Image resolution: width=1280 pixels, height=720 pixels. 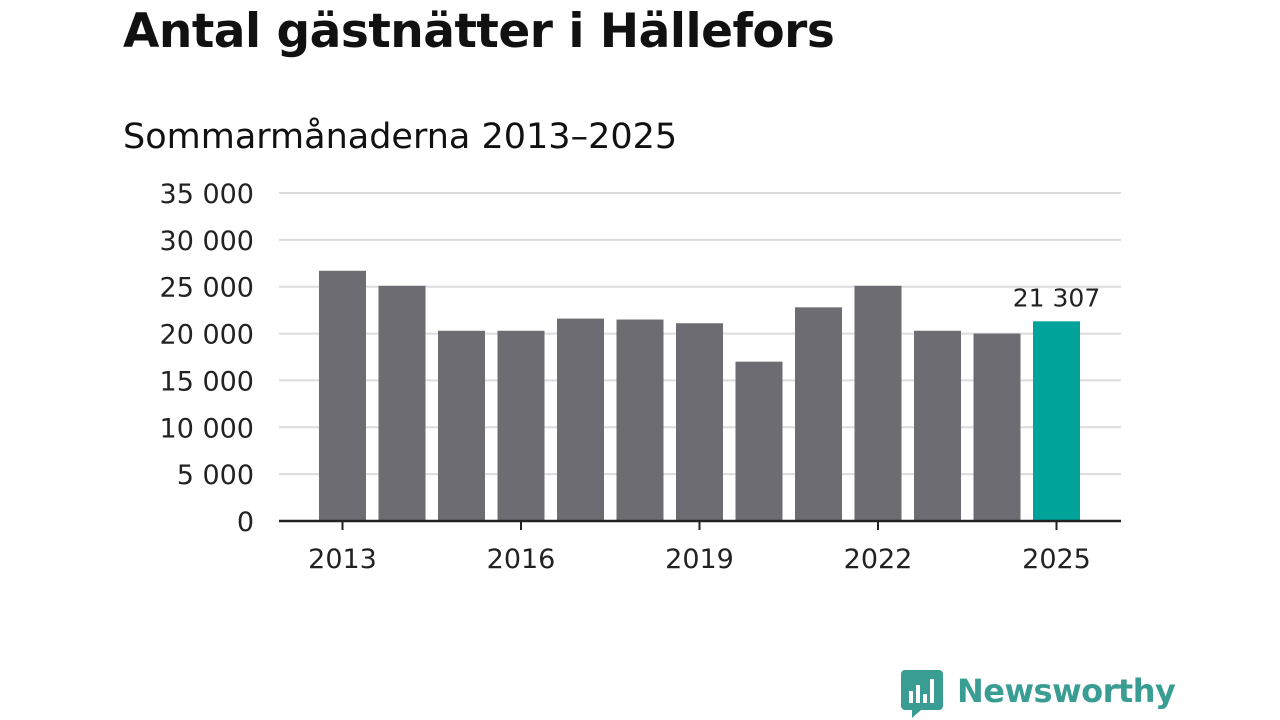 I want to click on newsworthy-logo: Newsworthy, so click(x=1038, y=695).